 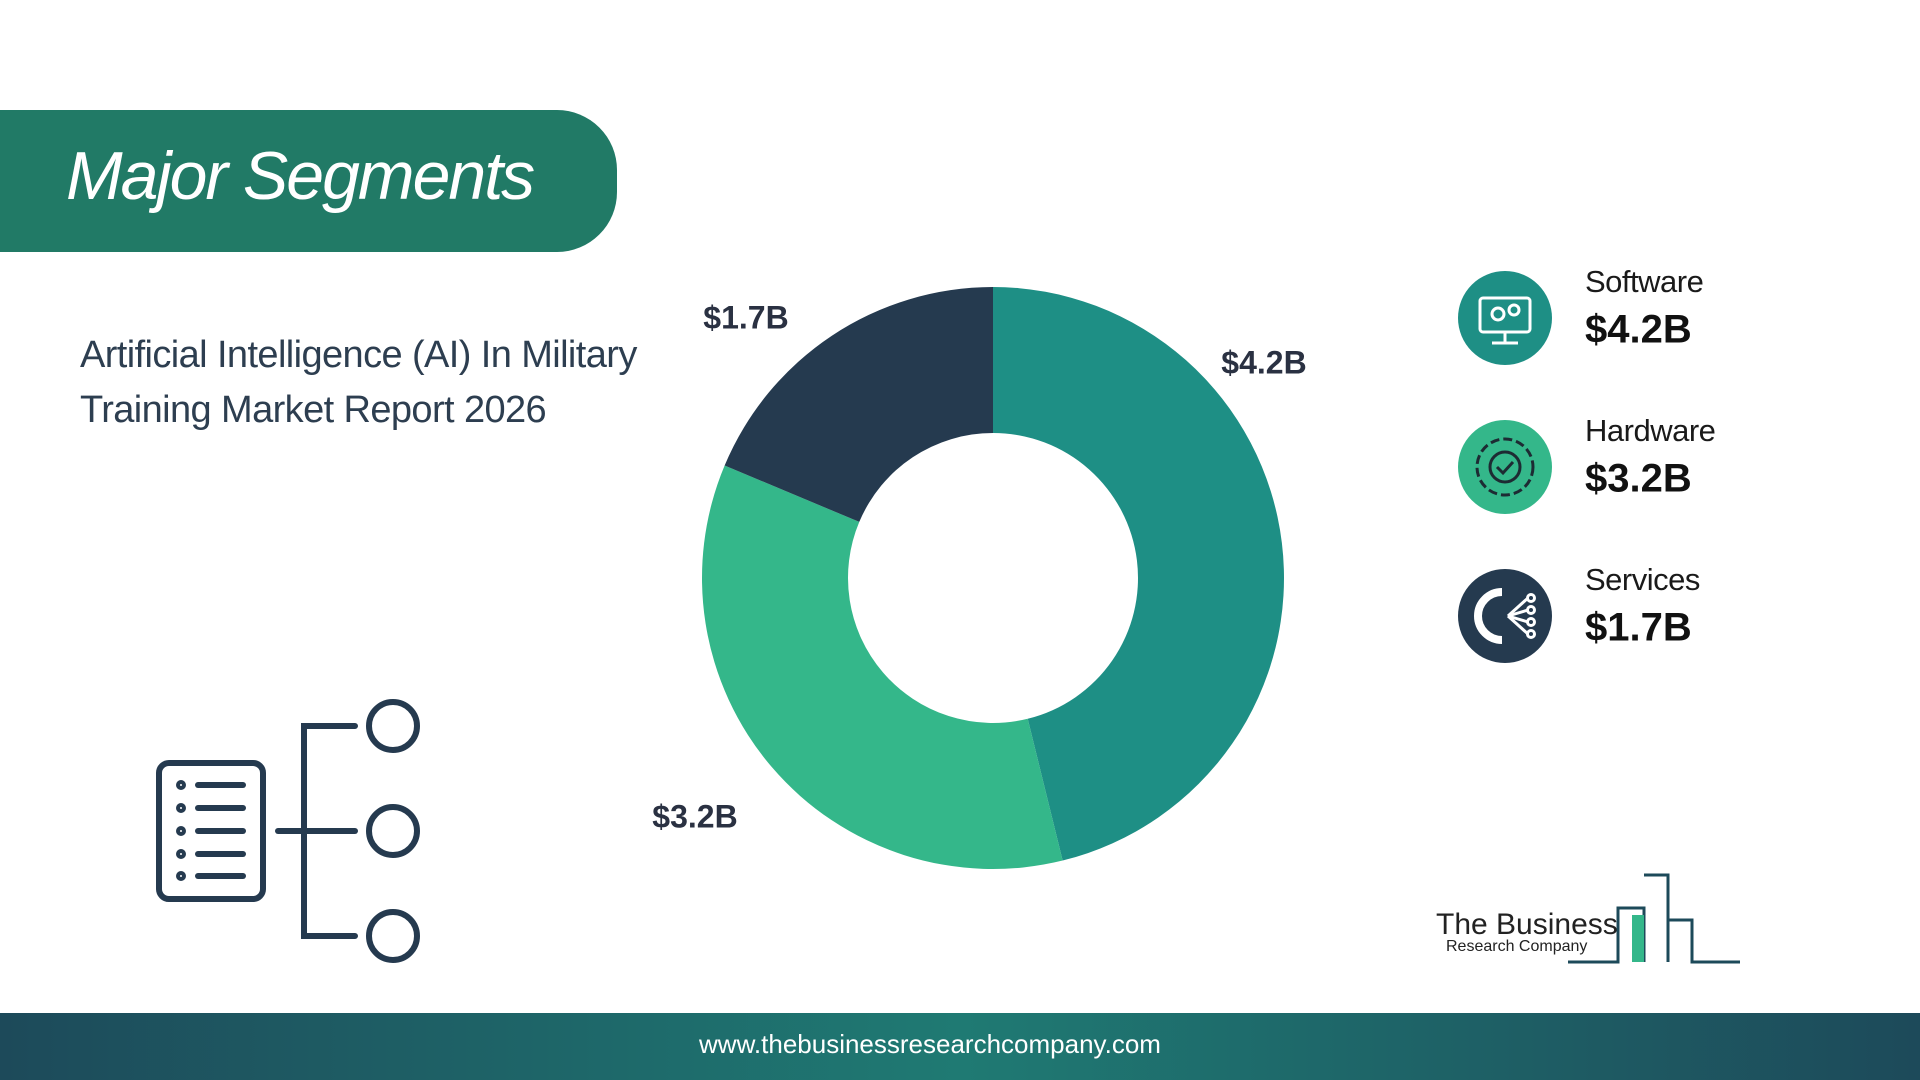 What do you see at coordinates (1642, 579) in the screenshot?
I see `legend-label: Services` at bounding box center [1642, 579].